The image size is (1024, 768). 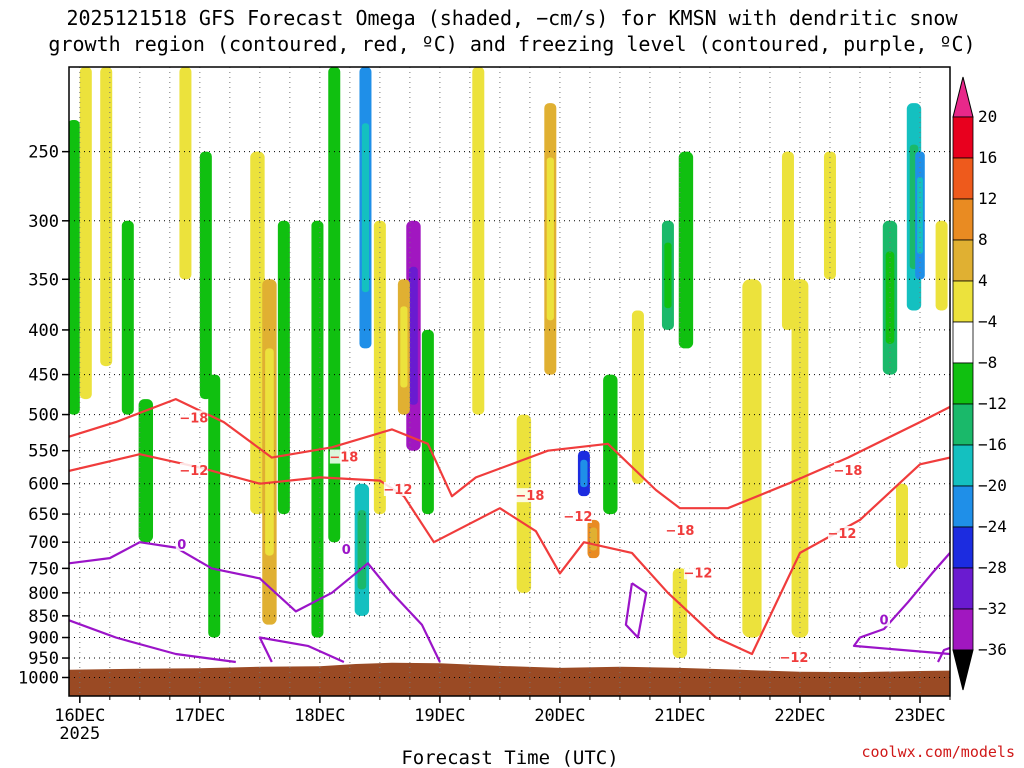 What do you see at coordinates (992, 526) in the screenshot?
I see `colorbar-level-10: −24` at bounding box center [992, 526].